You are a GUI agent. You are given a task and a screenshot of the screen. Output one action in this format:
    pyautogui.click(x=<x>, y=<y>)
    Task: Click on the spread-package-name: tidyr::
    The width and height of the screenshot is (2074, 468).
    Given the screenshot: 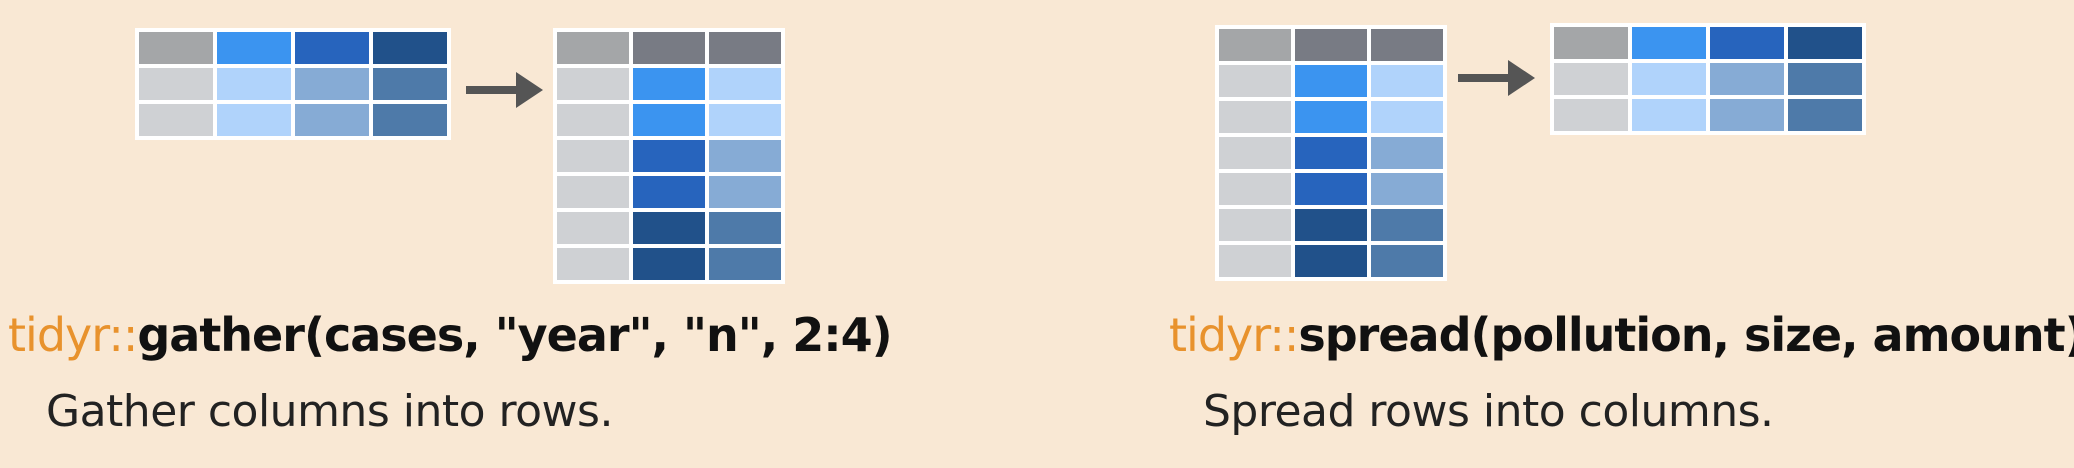 What is the action you would take?
    pyautogui.click(x=1234, y=335)
    